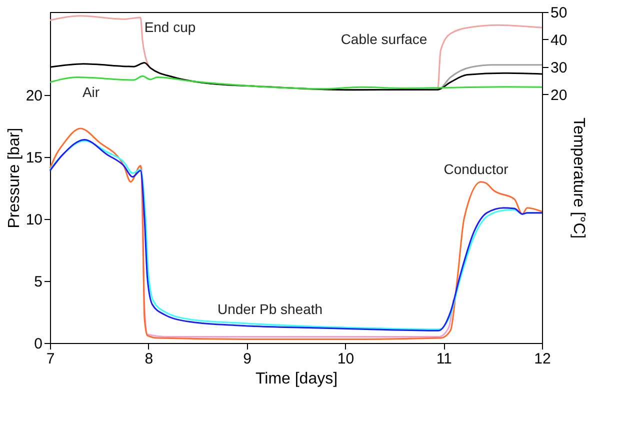 This screenshot has height=421, width=630. I want to click on x-tick-label: 11, so click(444, 359).